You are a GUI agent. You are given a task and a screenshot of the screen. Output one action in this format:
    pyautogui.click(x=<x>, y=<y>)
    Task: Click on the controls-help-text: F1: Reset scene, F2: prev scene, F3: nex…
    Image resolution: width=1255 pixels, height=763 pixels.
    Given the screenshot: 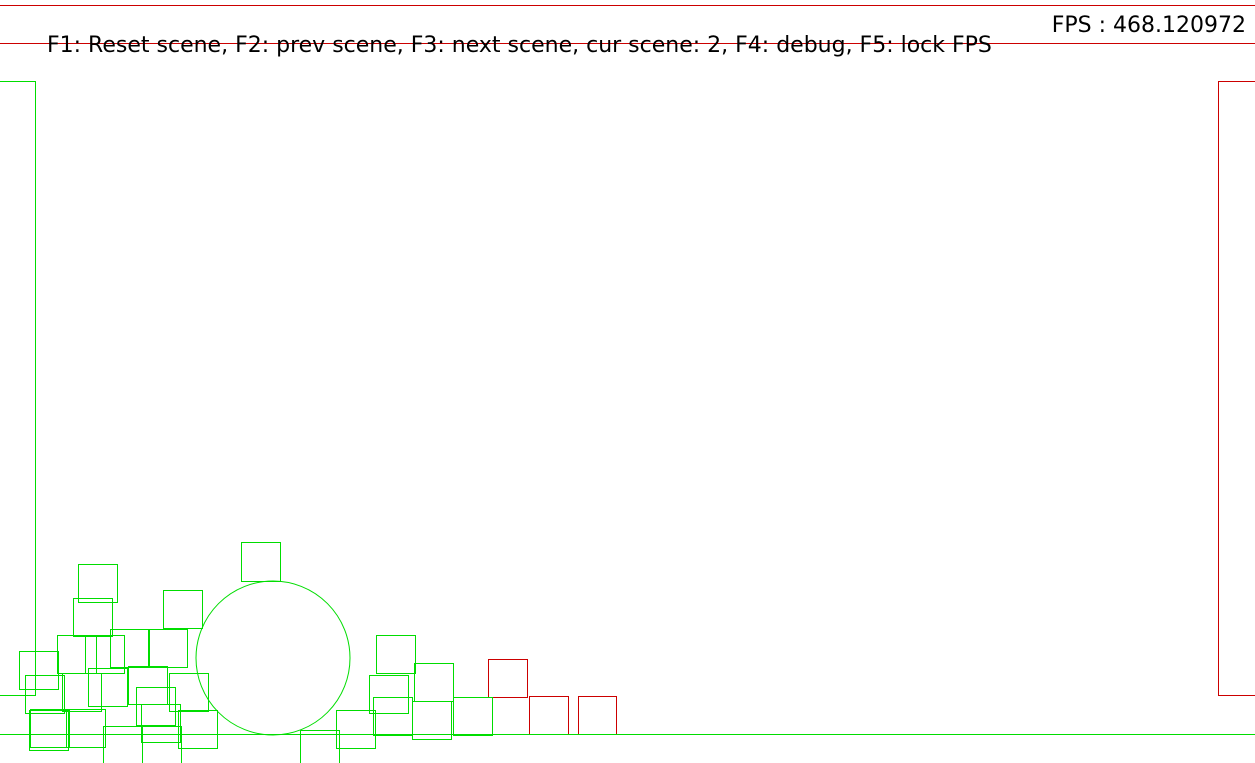 What is the action you would take?
    pyautogui.click(x=519, y=45)
    